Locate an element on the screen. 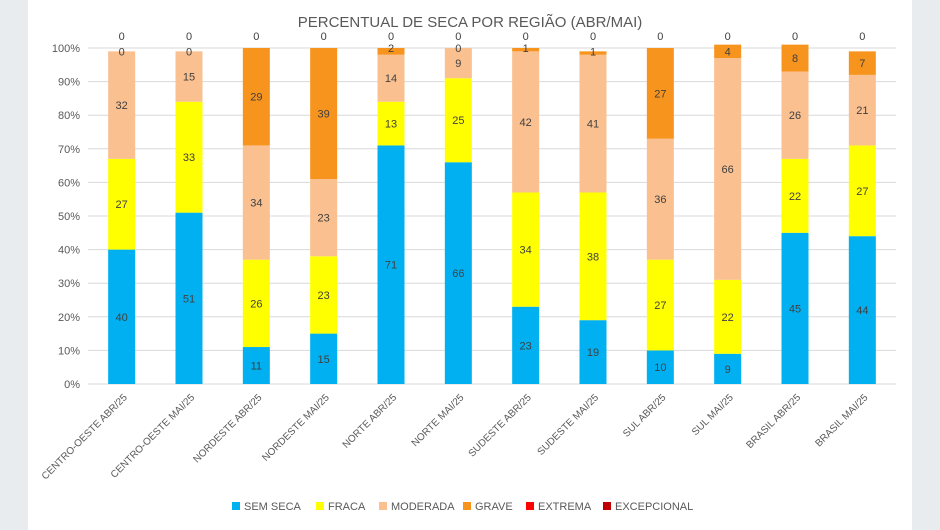 The height and width of the screenshot is (530, 940). x-tick-label: NORTE ABR/25 is located at coordinates (370, 421).